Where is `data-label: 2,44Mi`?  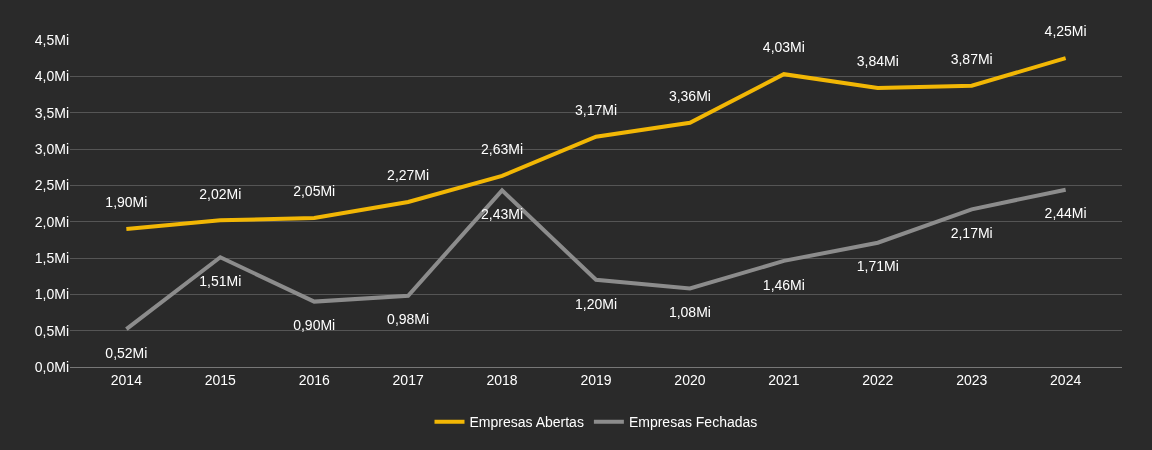
data-label: 2,44Mi is located at coordinates (1065, 213).